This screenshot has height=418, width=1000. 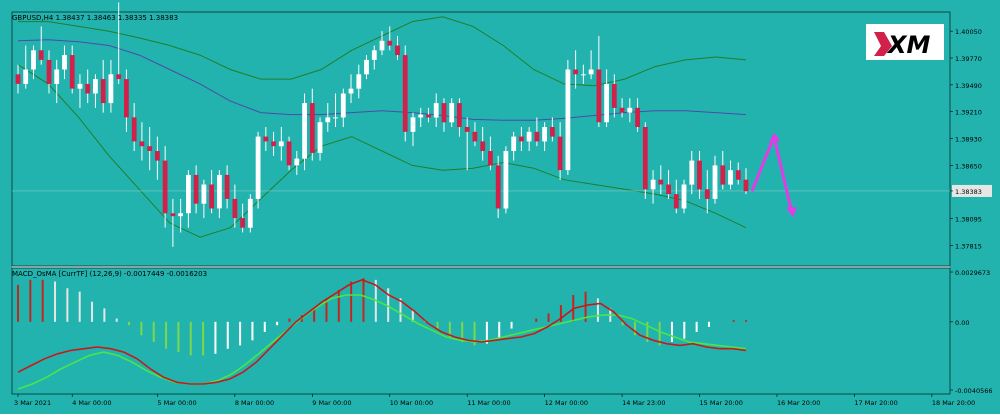 I want to click on current-price-tag, so click(x=972, y=190).